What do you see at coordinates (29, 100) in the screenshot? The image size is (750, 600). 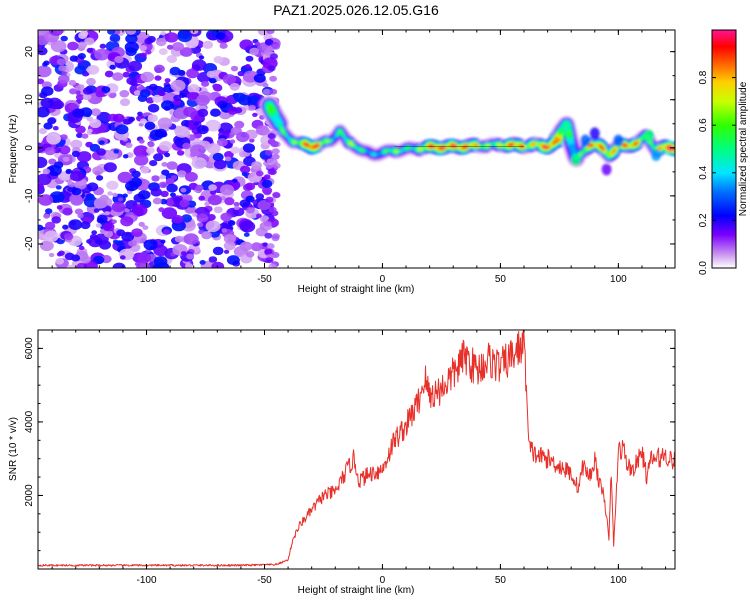 I see `y-tick-label: 10` at bounding box center [29, 100].